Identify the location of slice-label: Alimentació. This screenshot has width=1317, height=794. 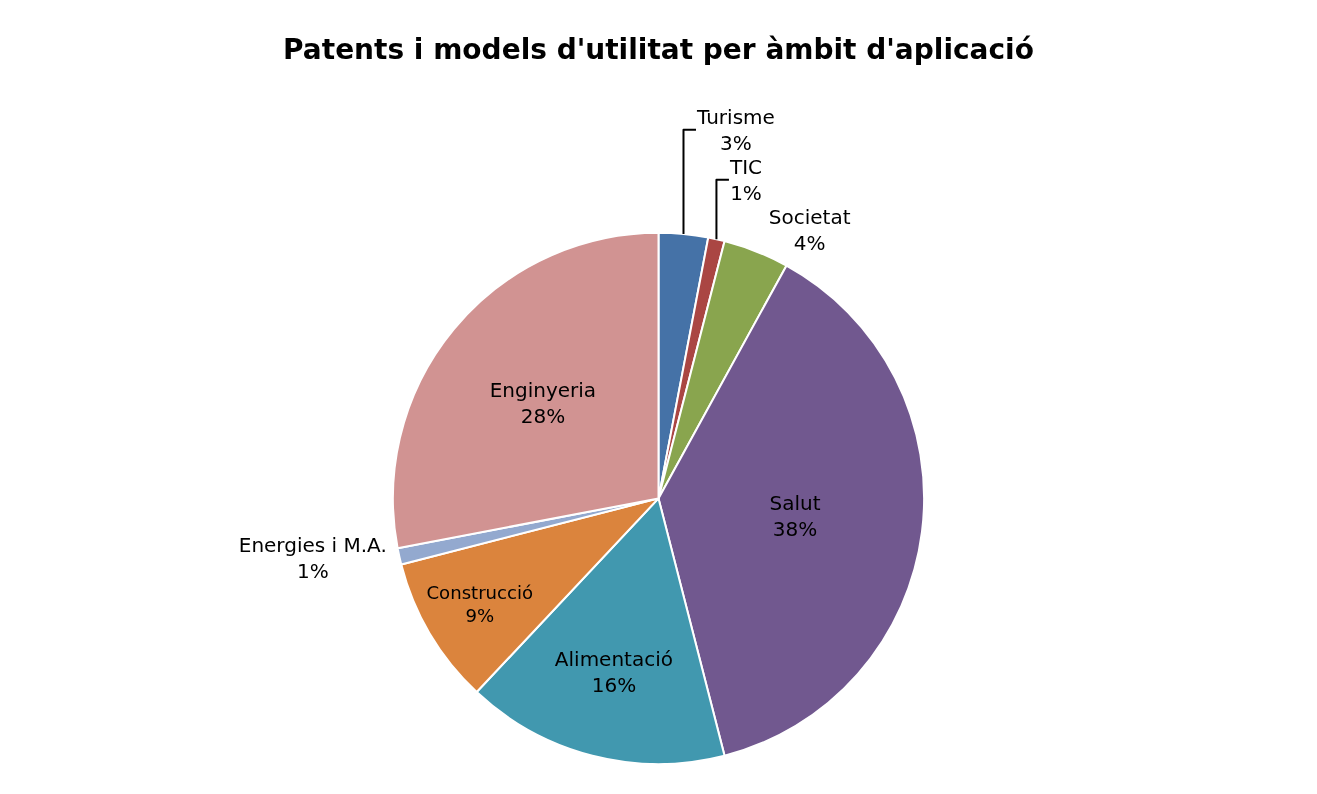
(613, 659).